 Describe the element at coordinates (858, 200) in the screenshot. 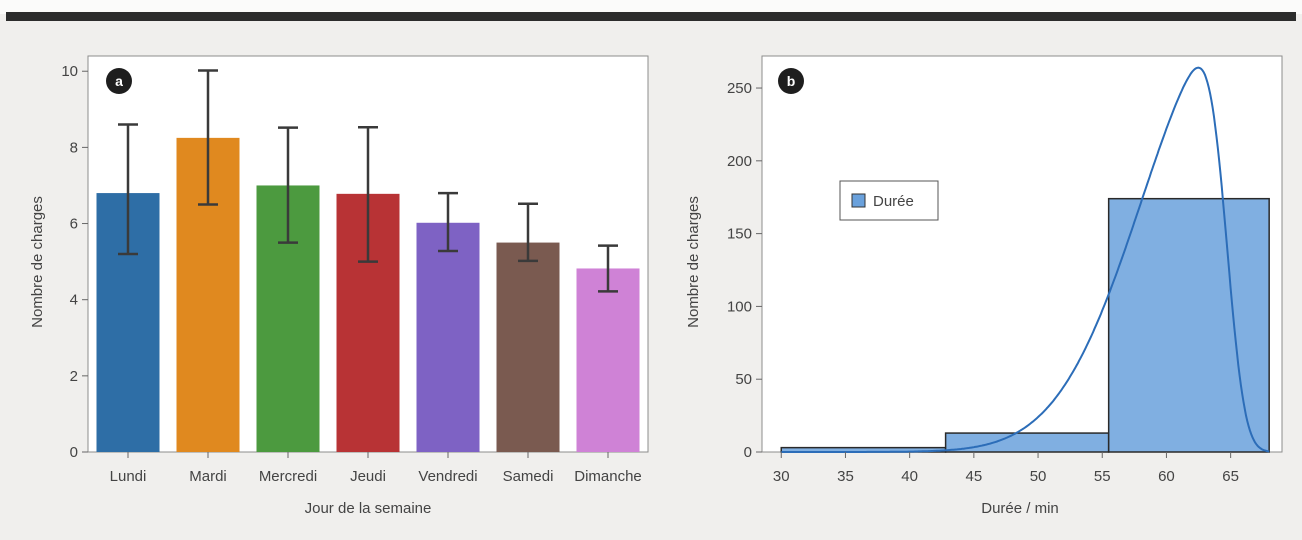

I see `panel-b-legend-swatch` at that location.